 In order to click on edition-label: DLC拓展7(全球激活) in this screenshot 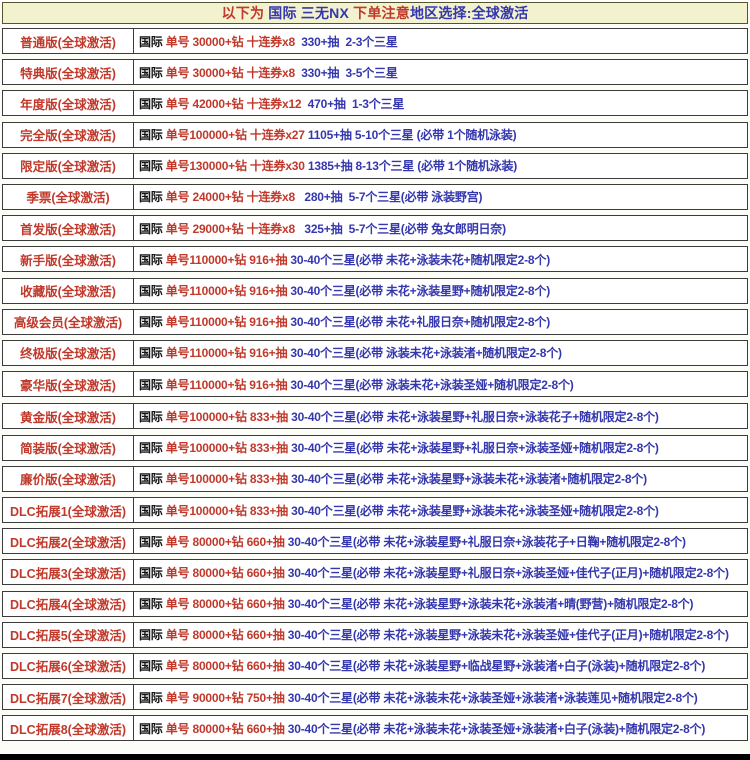, I will do `click(68, 698)`.